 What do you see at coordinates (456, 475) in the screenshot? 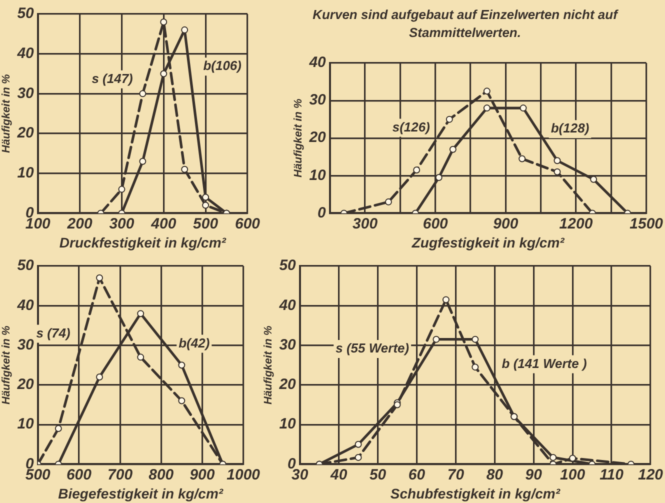
I see `x-tick-label: 70` at bounding box center [456, 475].